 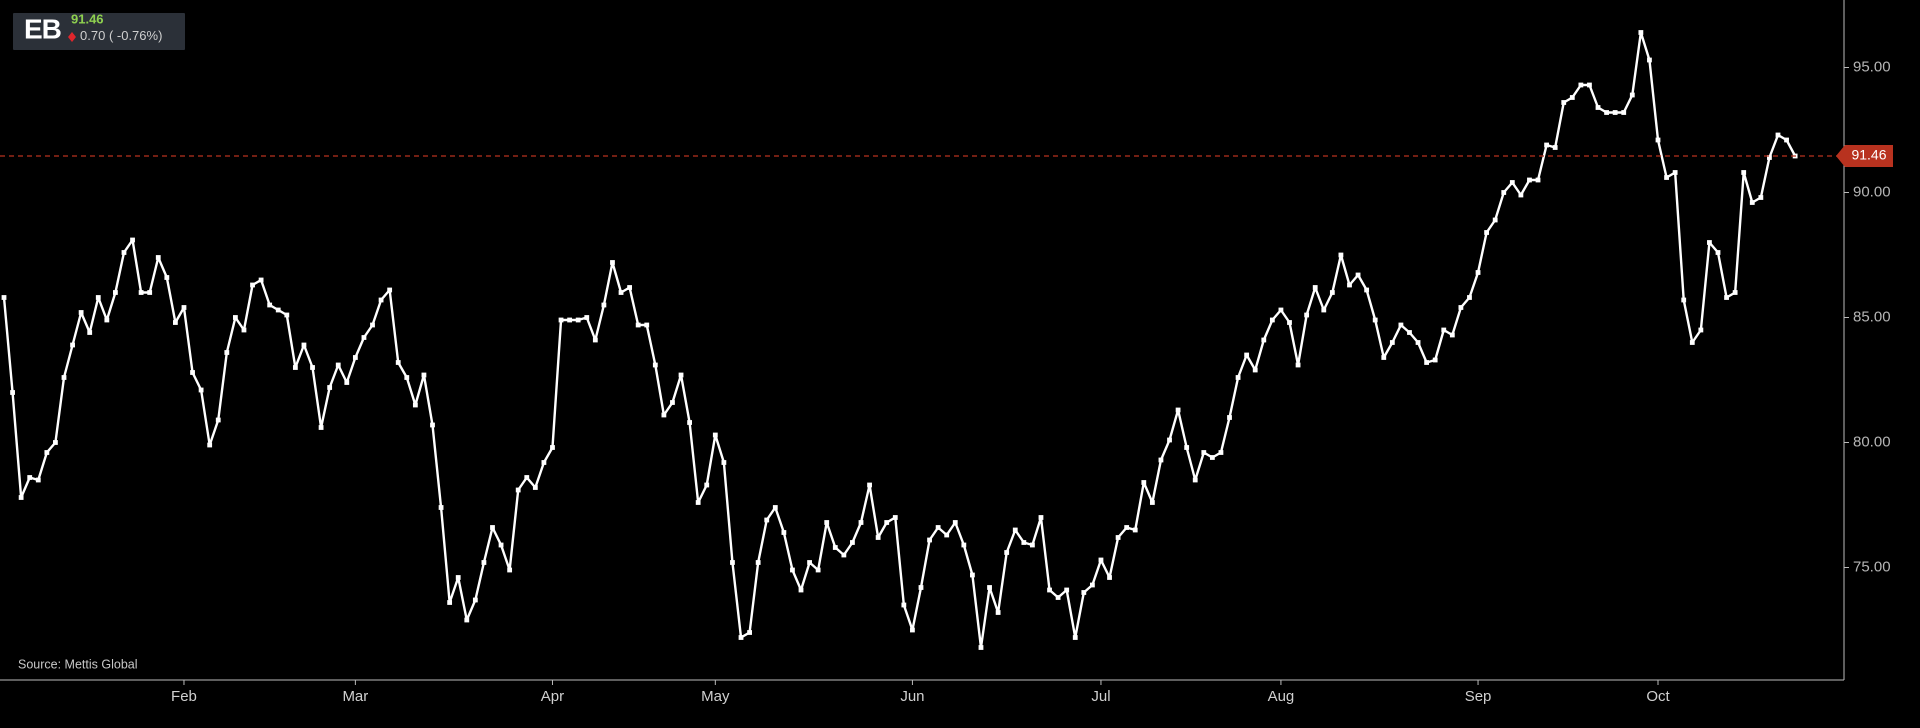 I want to click on down-arrow, so click(x=72, y=37).